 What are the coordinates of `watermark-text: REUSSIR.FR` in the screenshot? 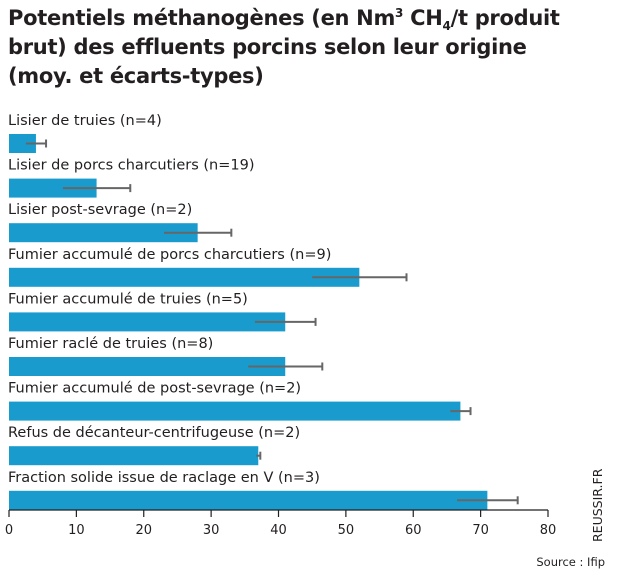 It's located at (597, 505).